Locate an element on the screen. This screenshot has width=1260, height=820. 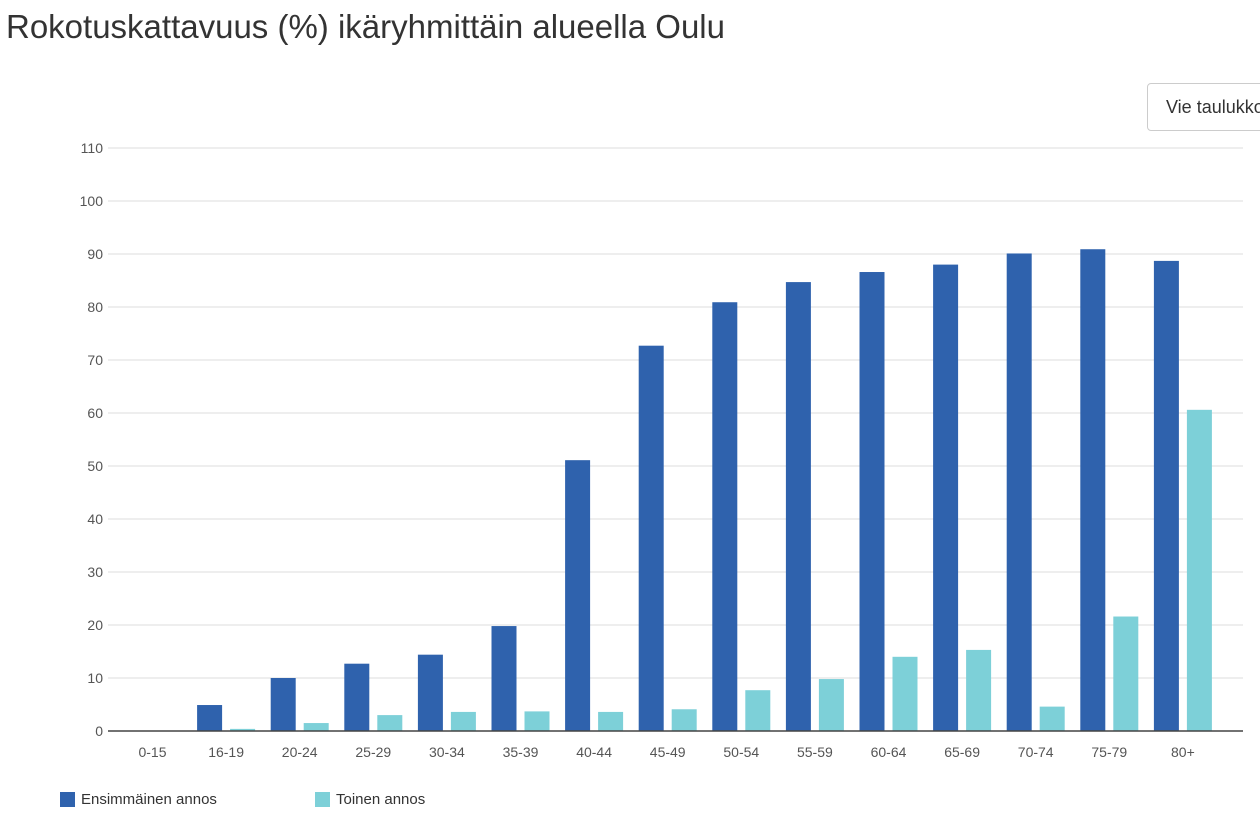
x-tick-label: 55-59 is located at coordinates (815, 752).